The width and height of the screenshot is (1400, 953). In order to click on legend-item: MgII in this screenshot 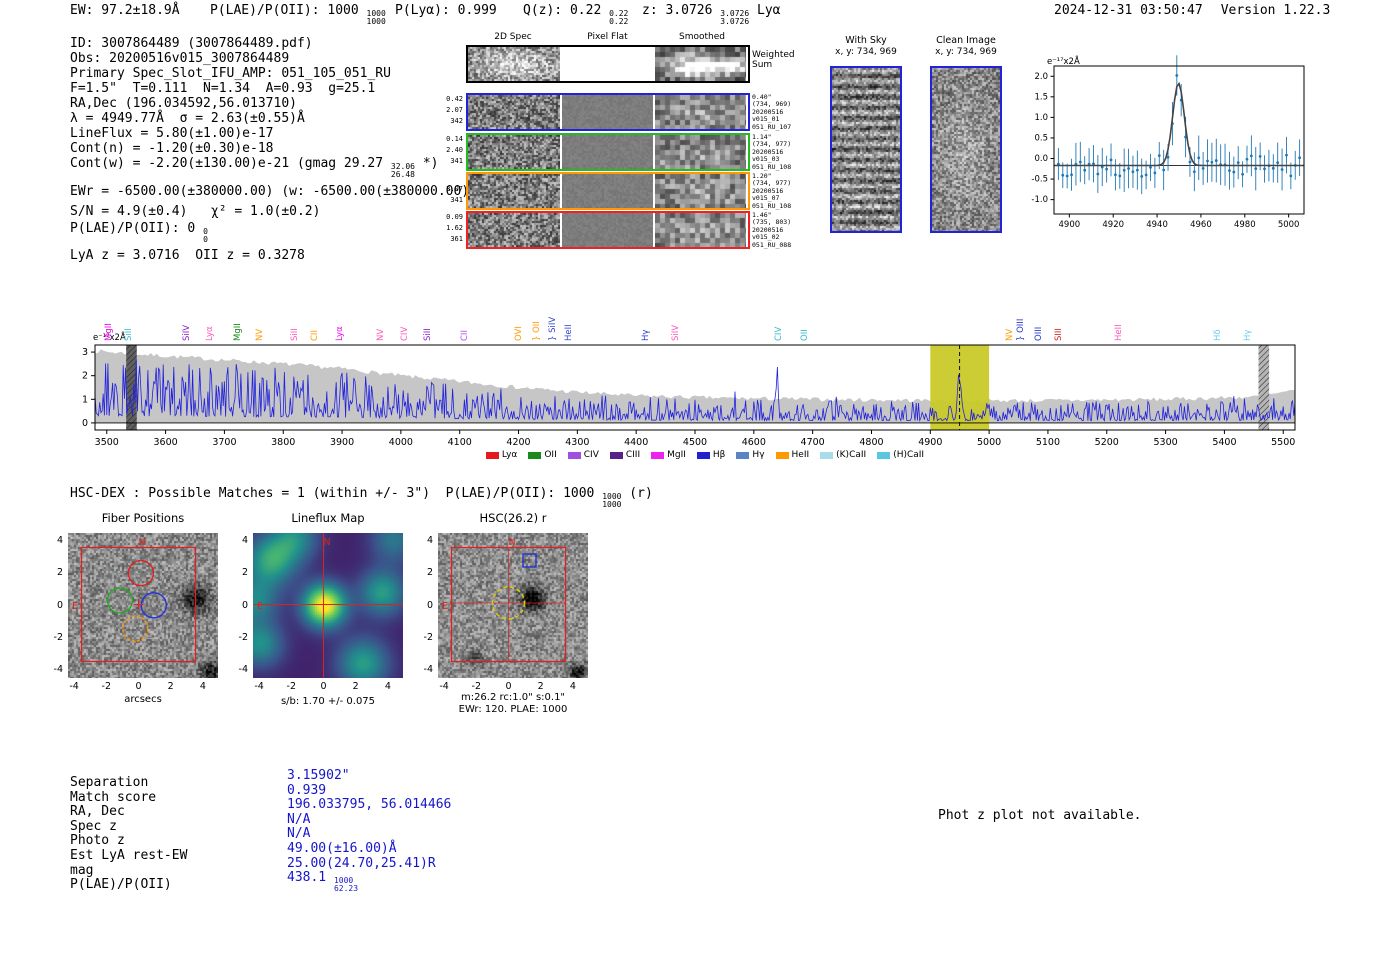, I will do `click(668, 455)`.